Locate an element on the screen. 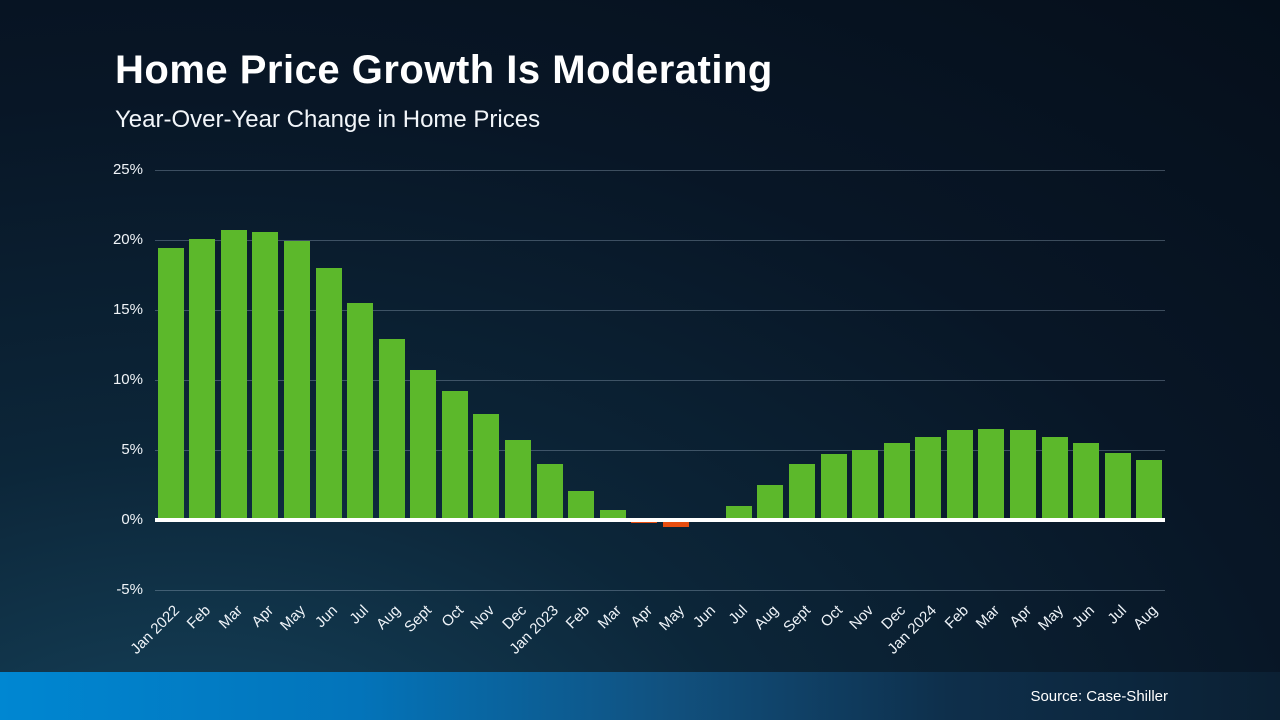 The width and height of the screenshot is (1280, 720). y-tick-label: -5% is located at coordinates (129, 589).